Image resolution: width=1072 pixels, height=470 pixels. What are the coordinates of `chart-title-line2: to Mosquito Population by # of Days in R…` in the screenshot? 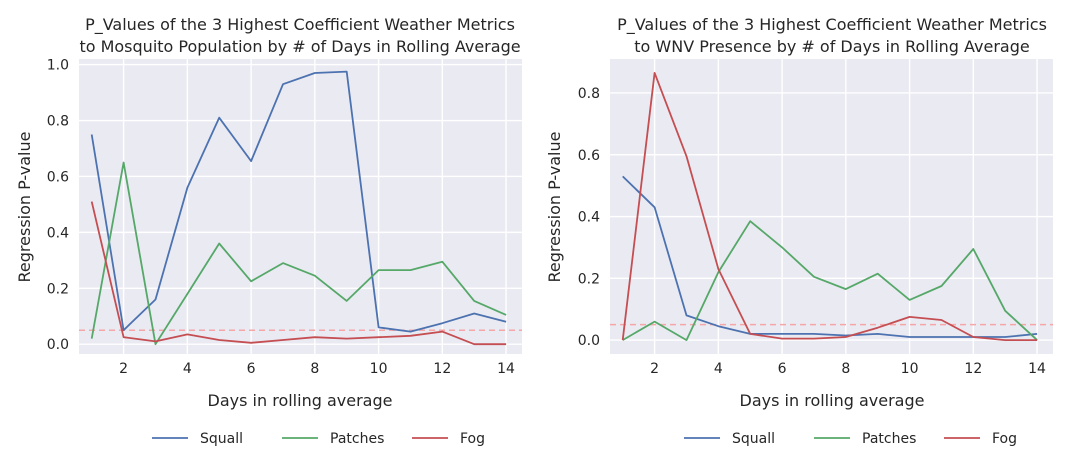 It's located at (299, 46).